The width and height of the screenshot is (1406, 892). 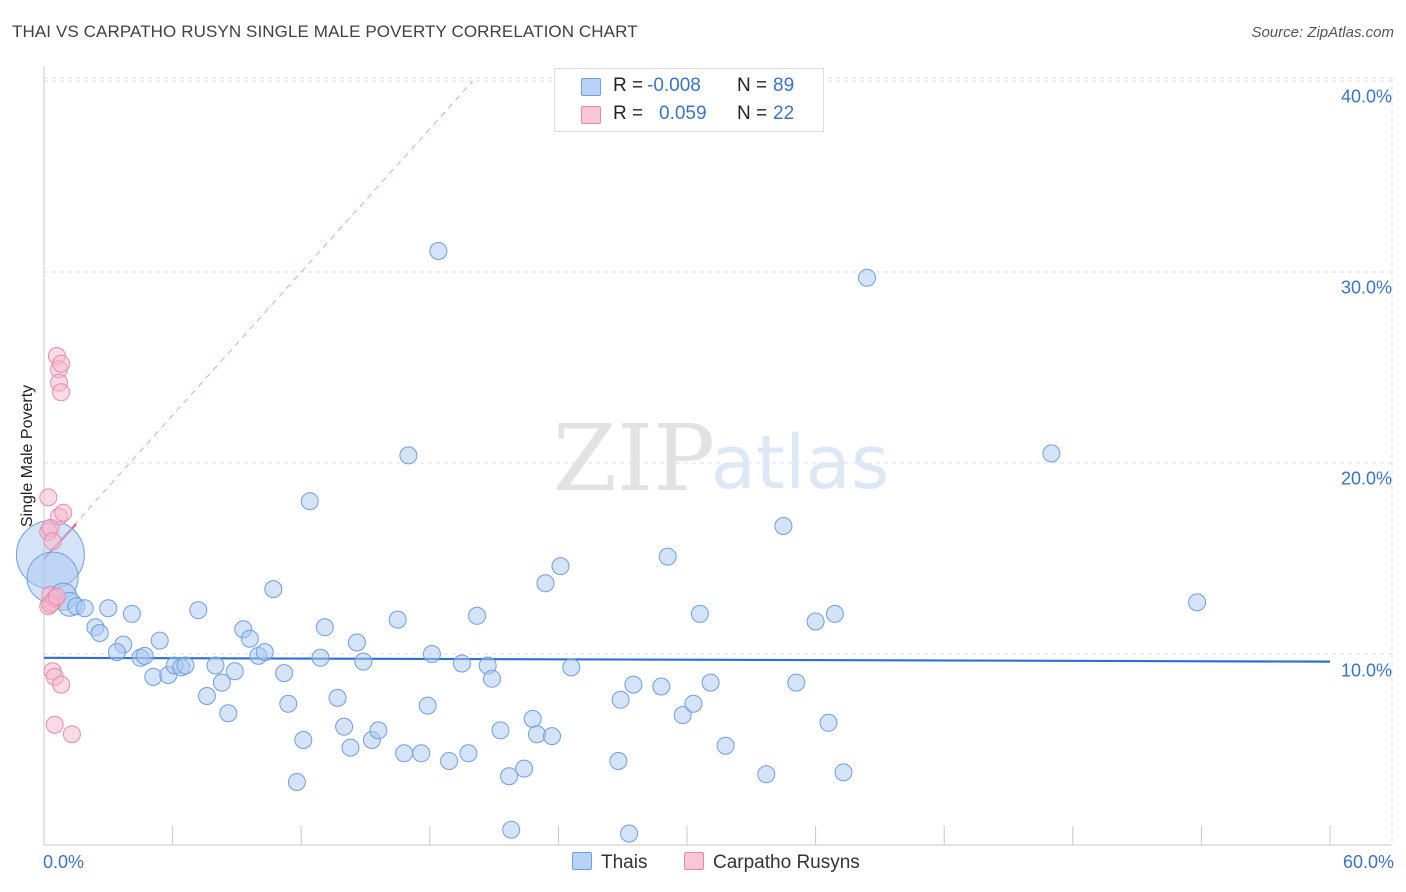 What do you see at coordinates (1366, 96) in the screenshot?
I see `y-tick-label-40: 40.0%` at bounding box center [1366, 96].